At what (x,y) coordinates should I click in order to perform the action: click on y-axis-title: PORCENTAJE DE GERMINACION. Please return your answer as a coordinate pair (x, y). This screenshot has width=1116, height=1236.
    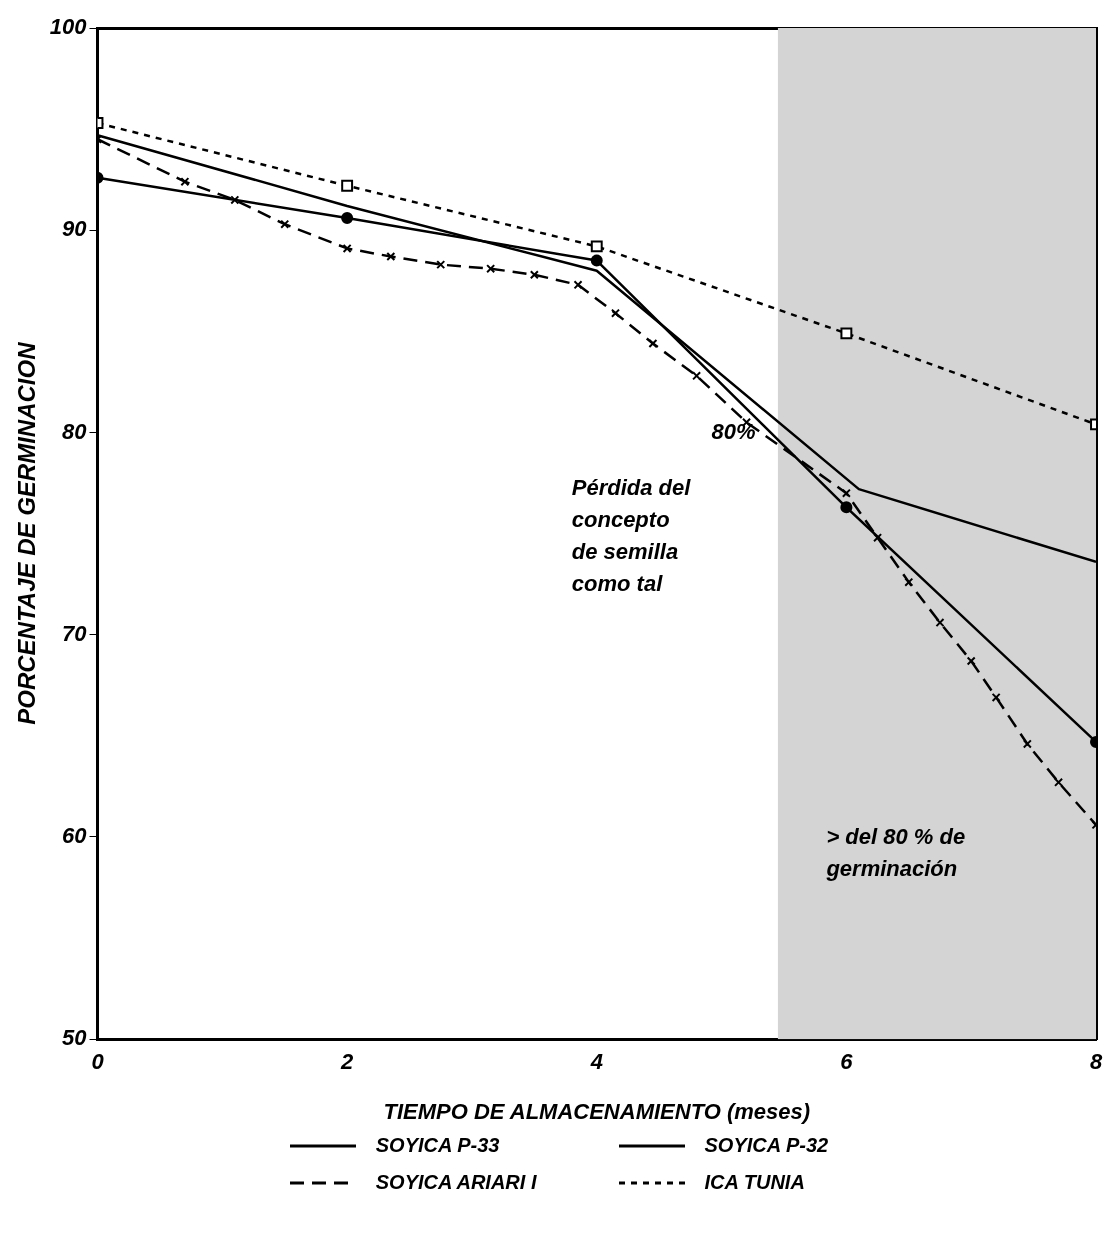
    Looking at the image, I should click on (27, 533).